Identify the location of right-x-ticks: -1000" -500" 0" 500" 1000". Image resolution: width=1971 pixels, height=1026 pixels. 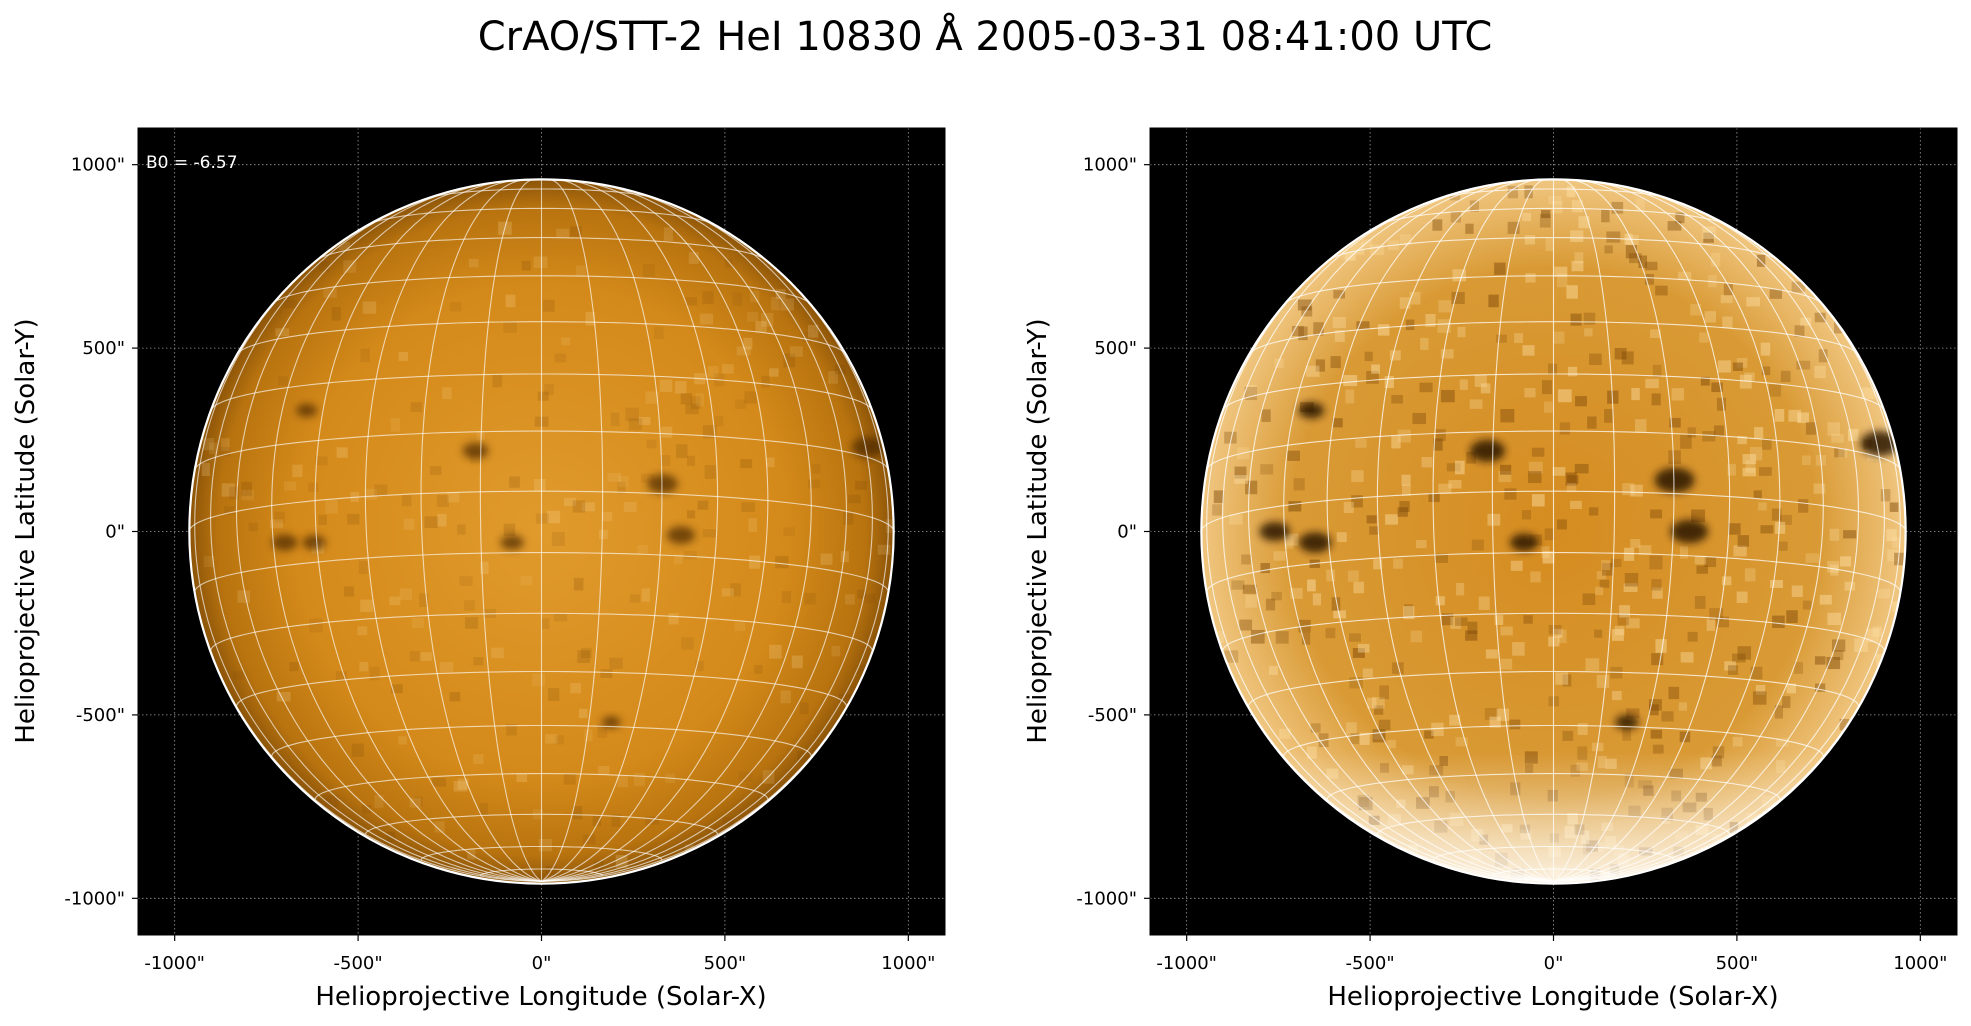
(1551, 954).